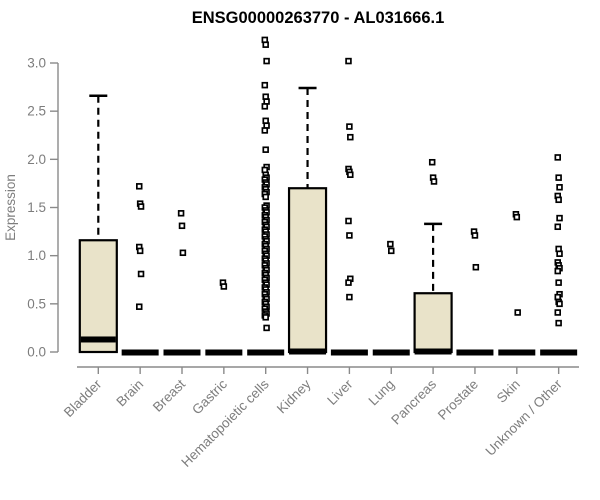  What do you see at coordinates (36, 303) in the screenshot?
I see `y-tick-label: 0.5` at bounding box center [36, 303].